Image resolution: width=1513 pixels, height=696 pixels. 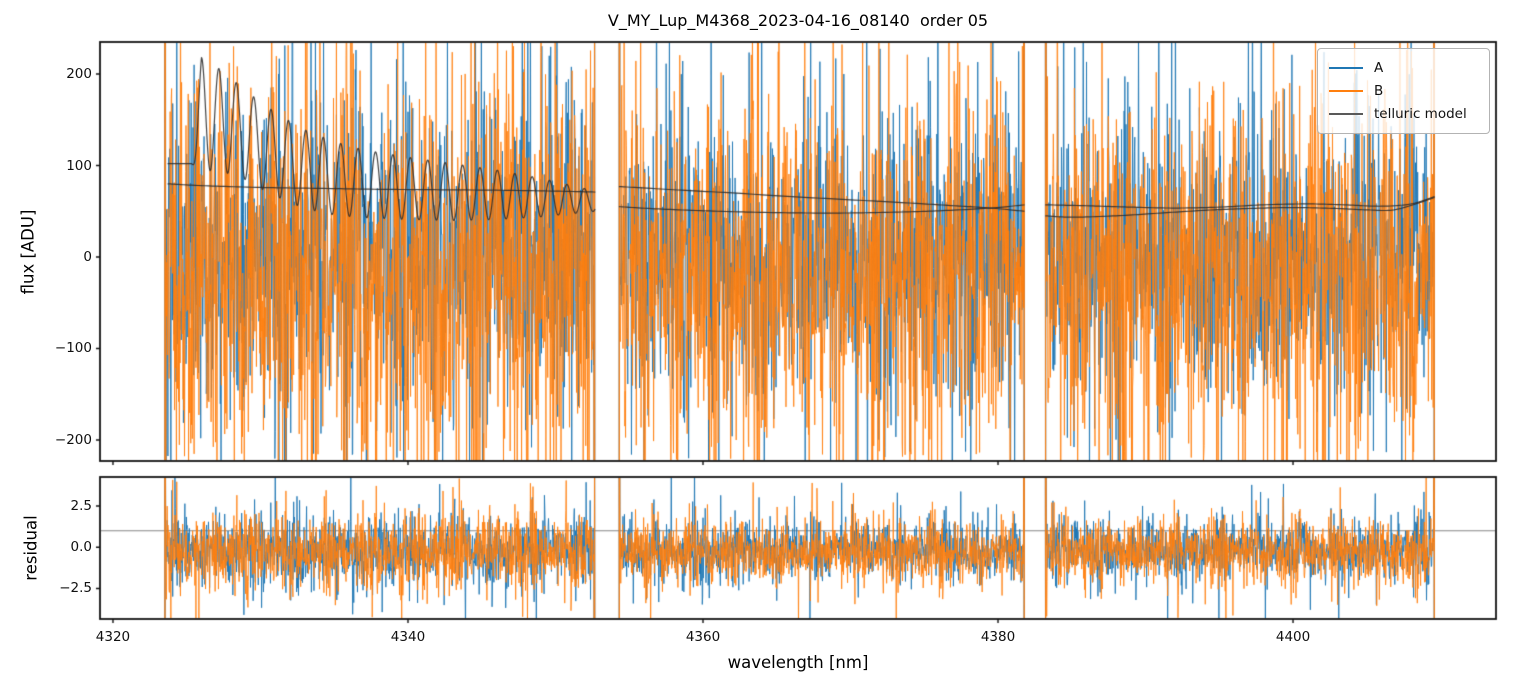 What do you see at coordinates (79, 165) in the screenshot?
I see `flux-y-tick-label: 100` at bounding box center [79, 165].